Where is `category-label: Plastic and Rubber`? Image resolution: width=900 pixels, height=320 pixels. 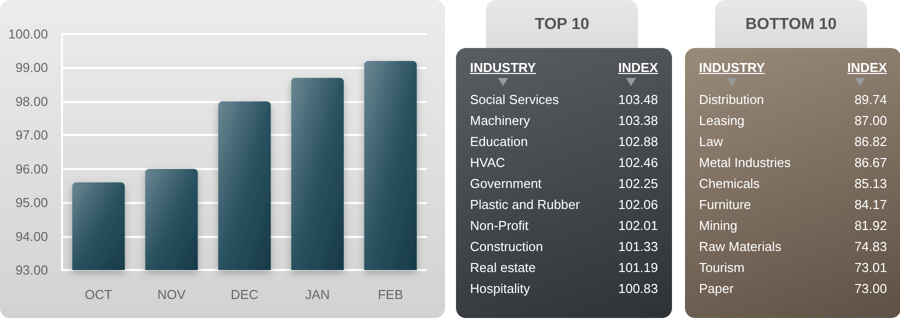
category-label: Plastic and Rubber is located at coordinates (525, 205).